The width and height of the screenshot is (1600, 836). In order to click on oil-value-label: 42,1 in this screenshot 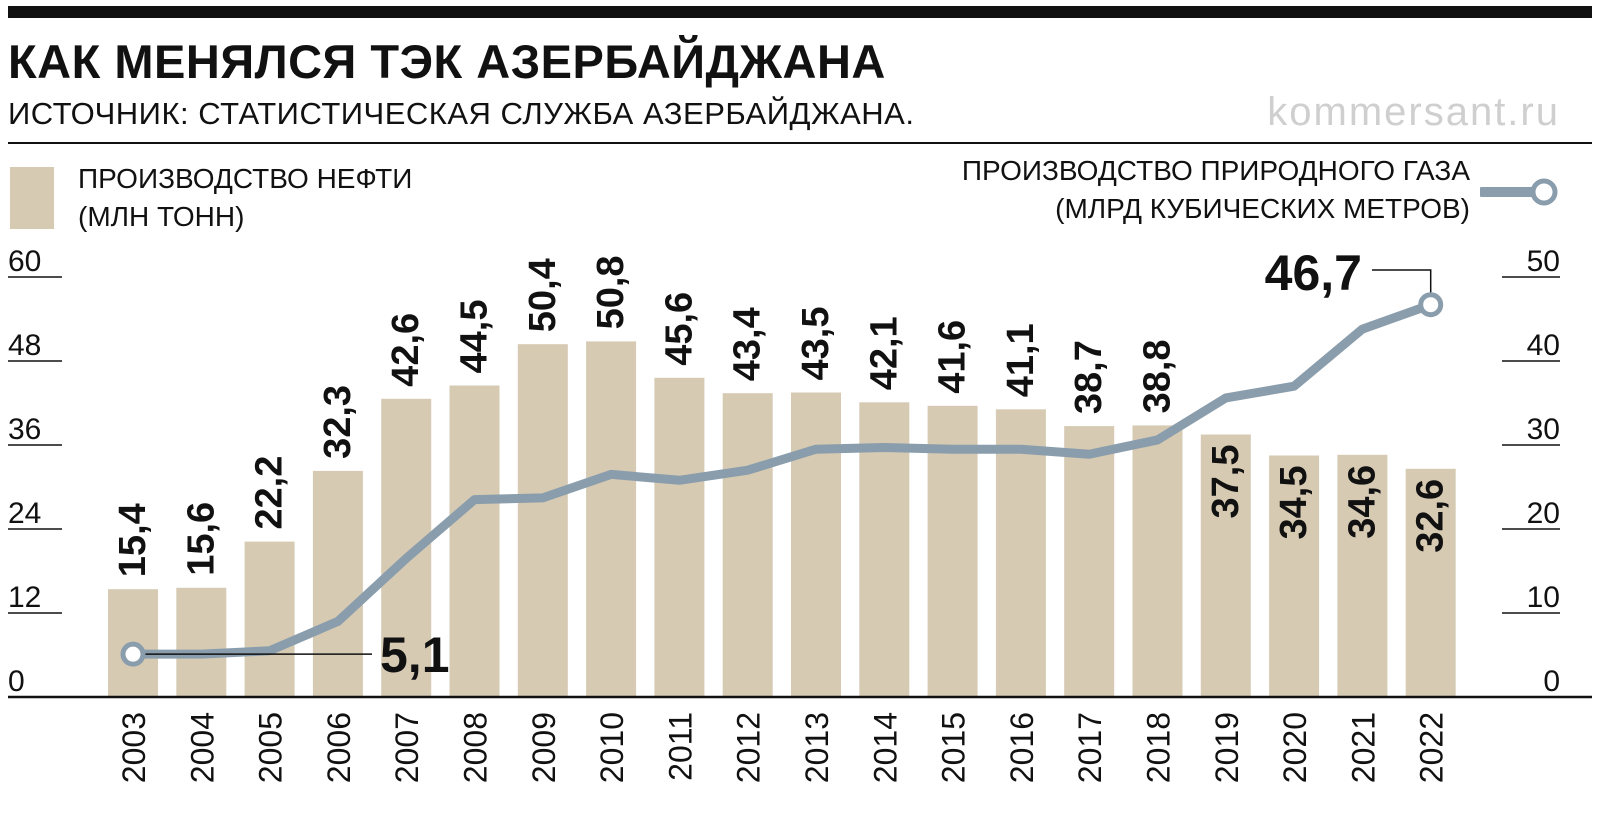, I will do `click(884, 353)`.